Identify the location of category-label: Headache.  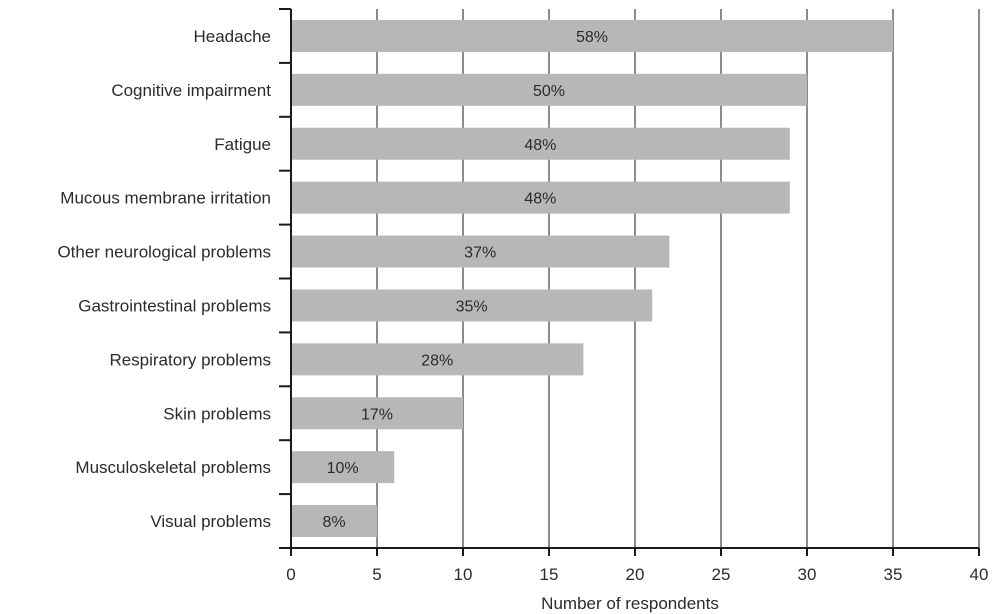
(232, 36).